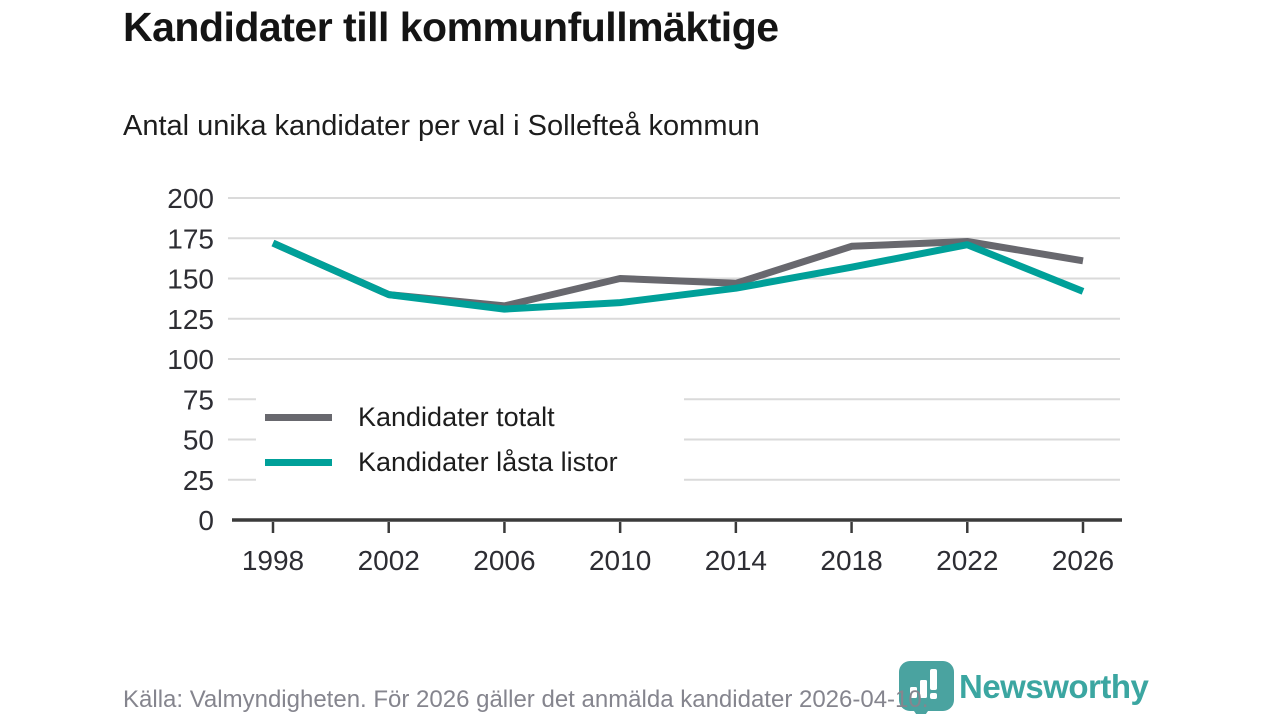  I want to click on y-tick-label-100: 100, so click(190, 359).